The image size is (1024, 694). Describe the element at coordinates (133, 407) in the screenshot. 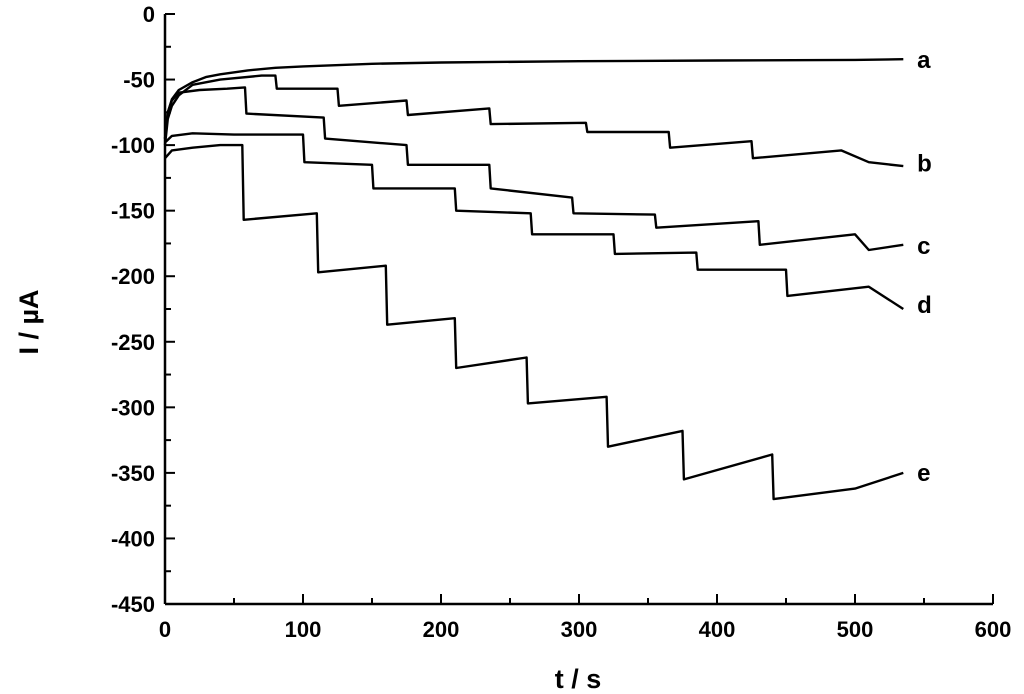

I see `y-tick-label: -300` at that location.